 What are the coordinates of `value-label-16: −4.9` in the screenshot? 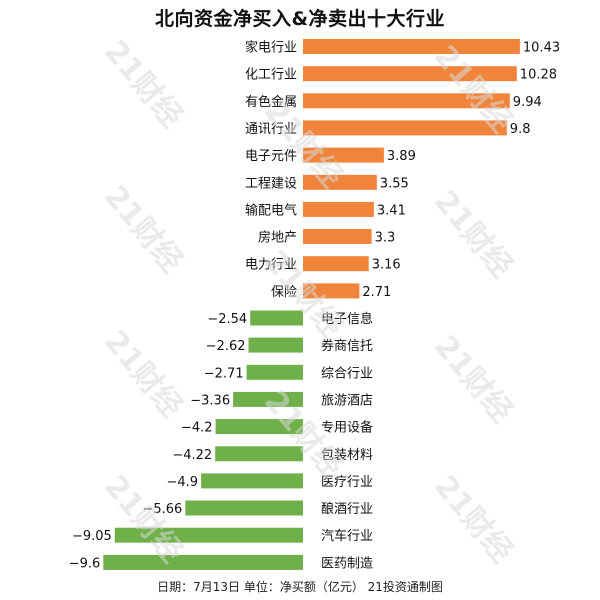 It's located at (183, 482).